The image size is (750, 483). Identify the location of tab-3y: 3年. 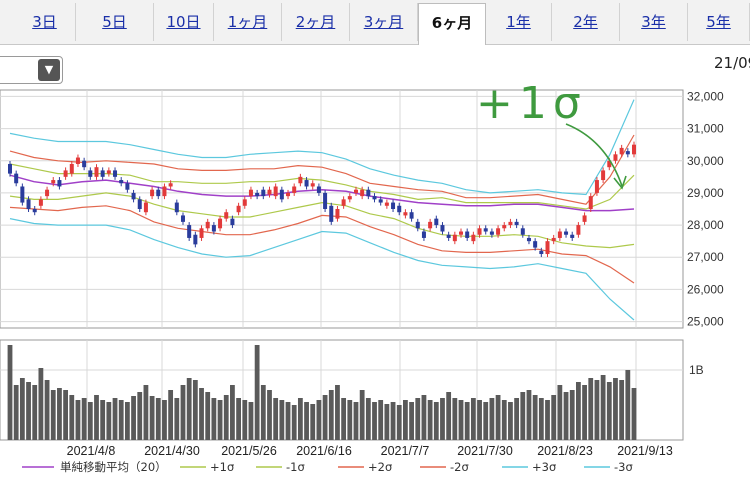
(654, 22).